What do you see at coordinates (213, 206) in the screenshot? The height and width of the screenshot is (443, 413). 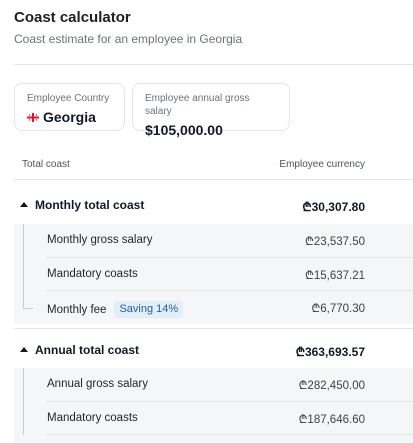 I see `monthly-total-row: Monthly total coast ₾30,307.80` at bounding box center [213, 206].